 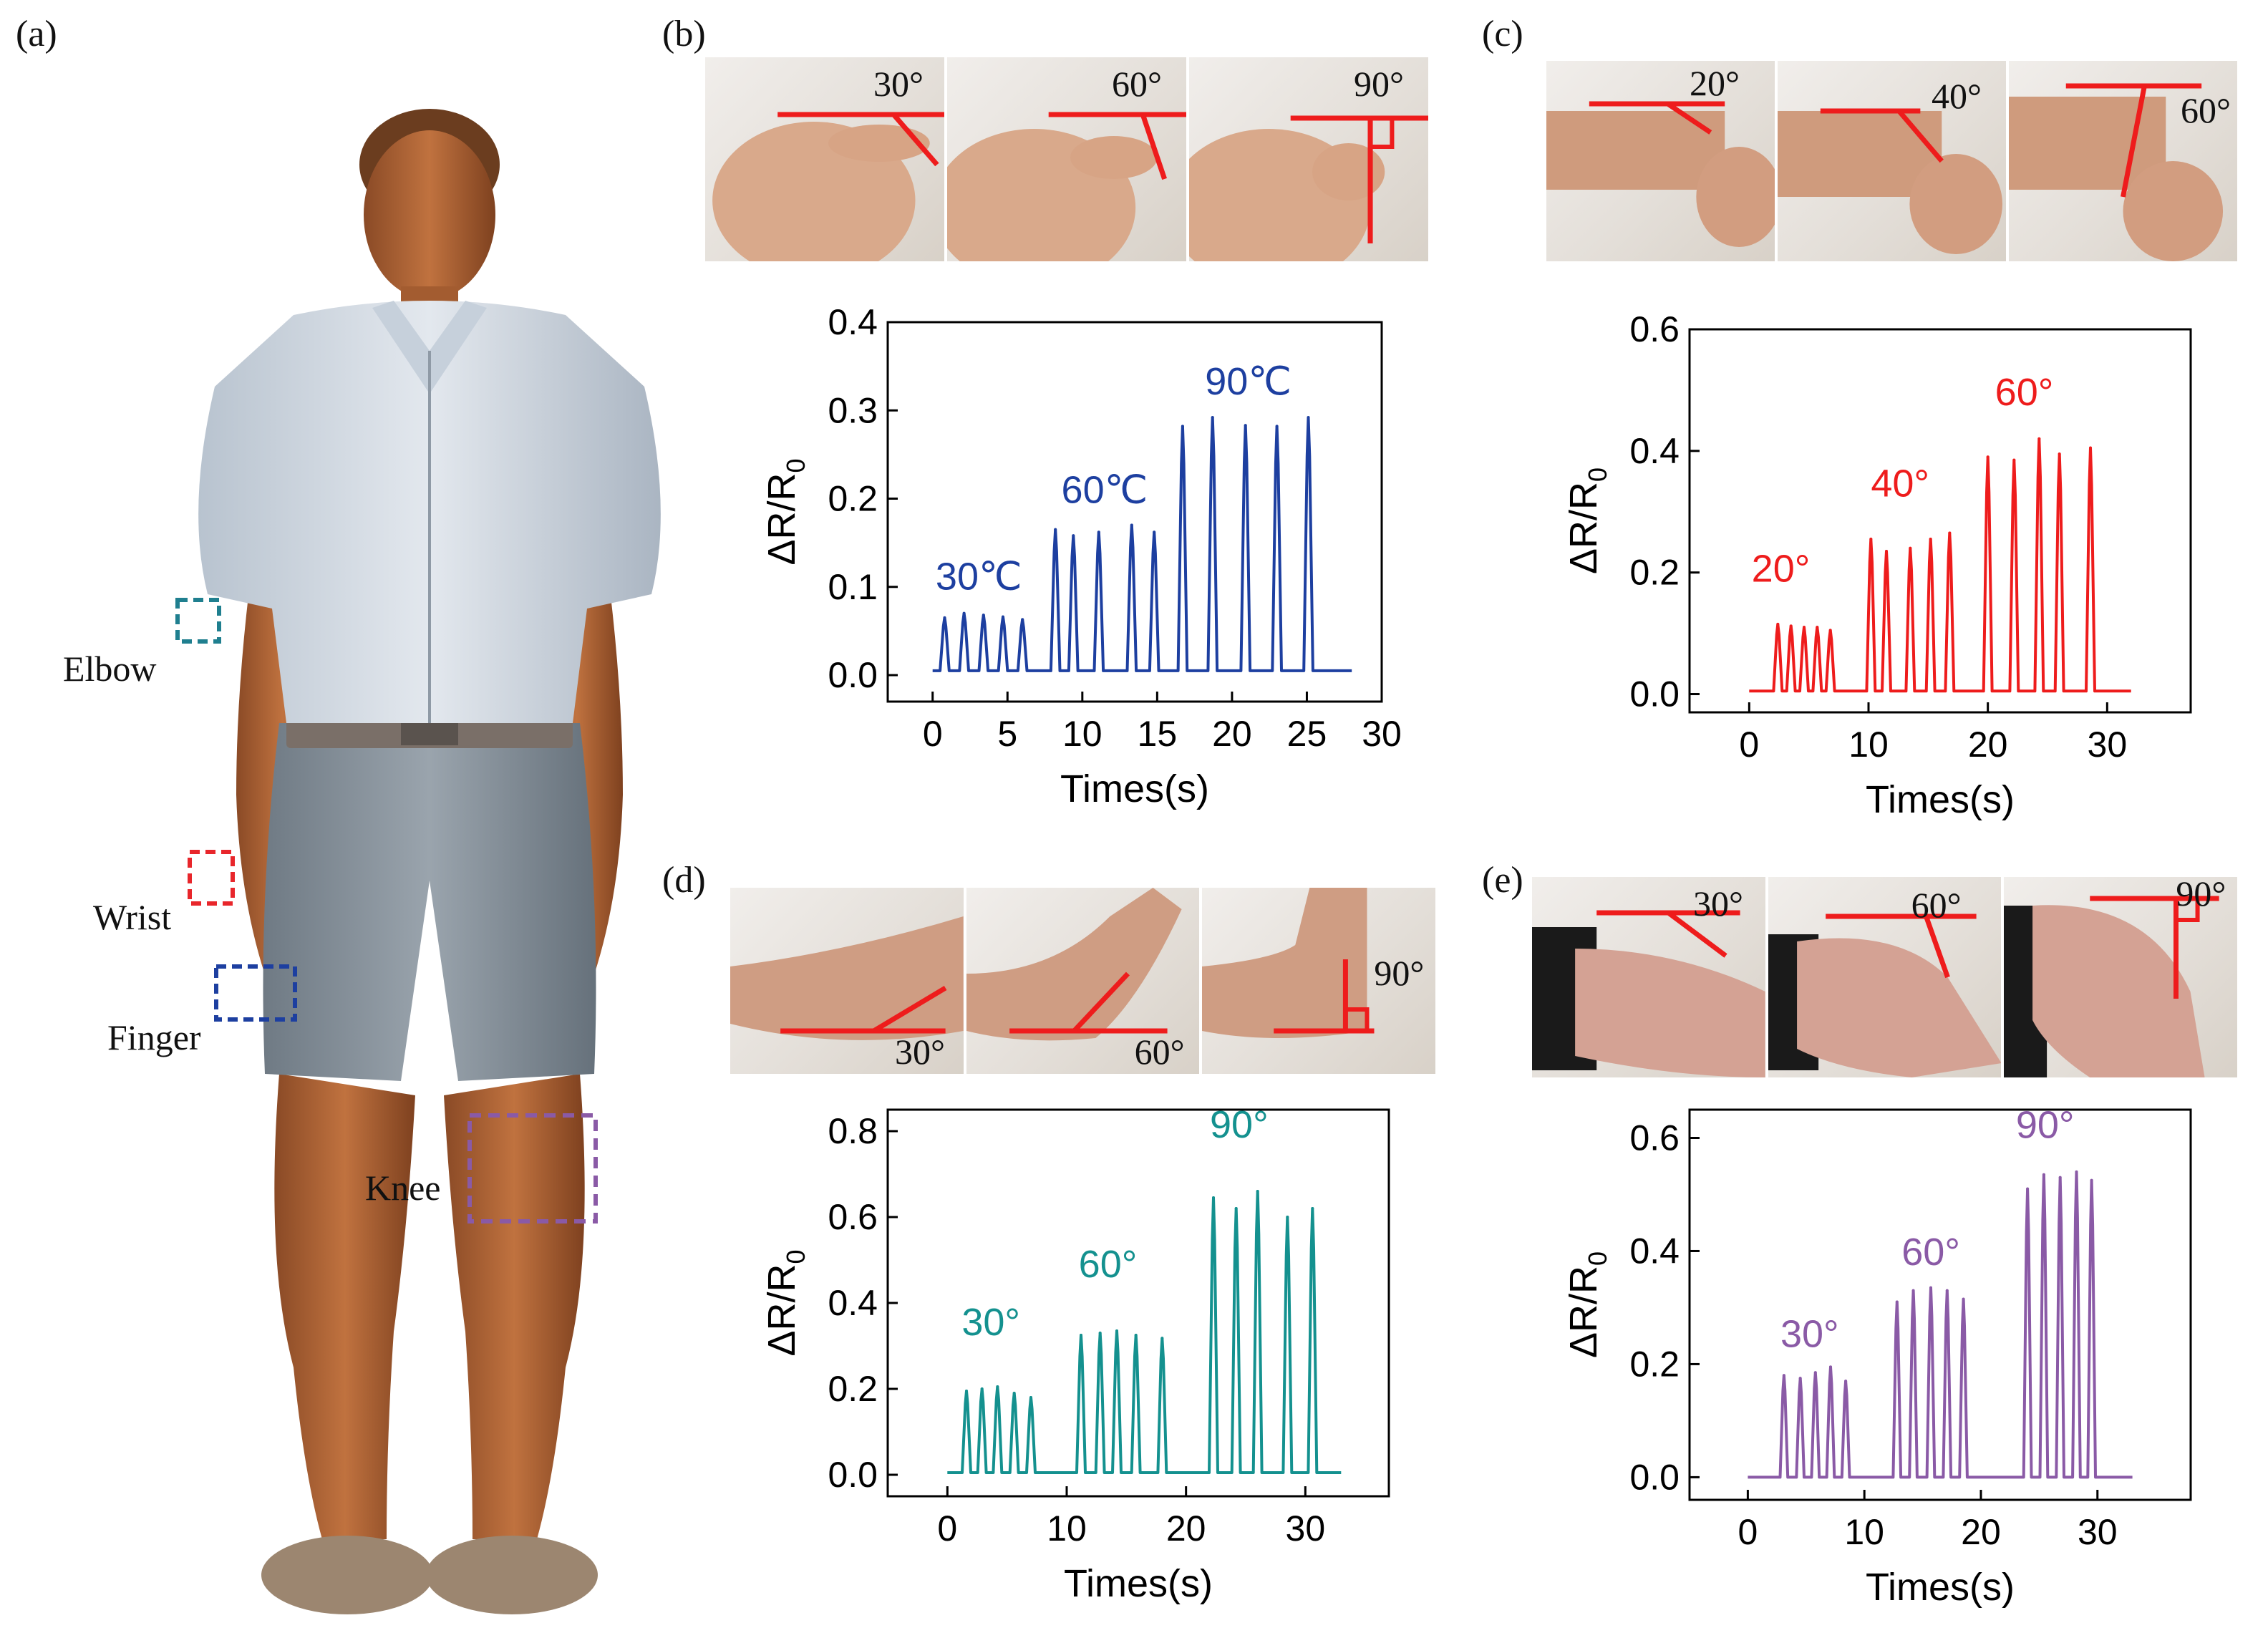 What do you see at coordinates (1142, 544) in the screenshot?
I see `signal-line` at bounding box center [1142, 544].